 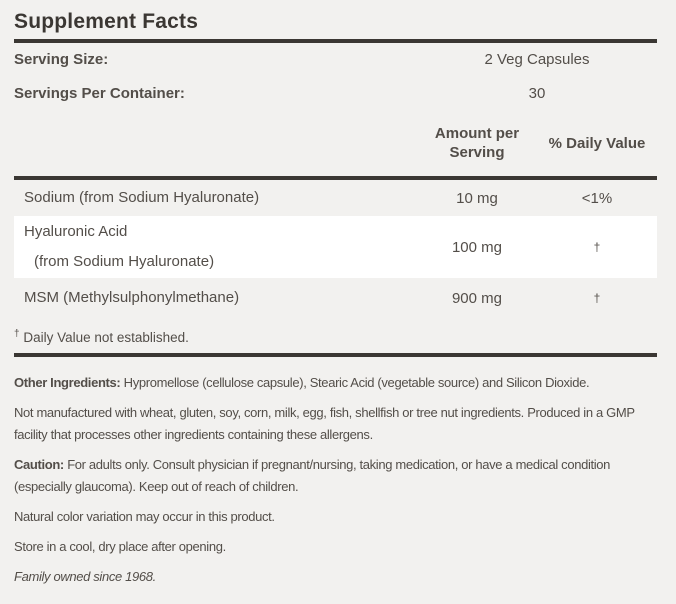 What do you see at coordinates (106, 337) in the screenshot?
I see `footnote-text: Daily Value not established.` at bounding box center [106, 337].